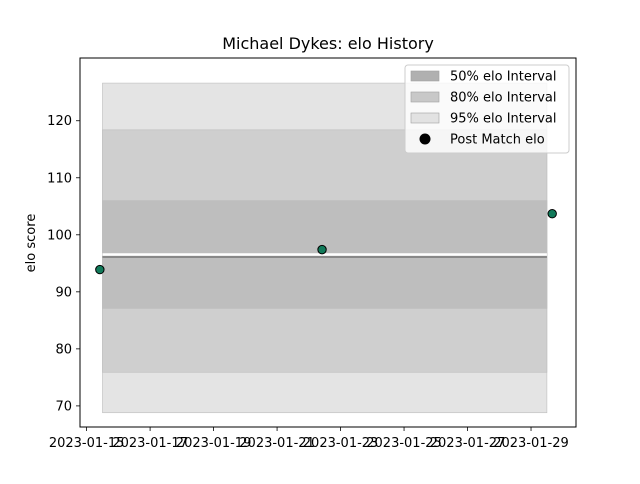  What do you see at coordinates (503, 98) in the screenshot?
I see `legend-label-1: 80% elo Interval` at bounding box center [503, 98].